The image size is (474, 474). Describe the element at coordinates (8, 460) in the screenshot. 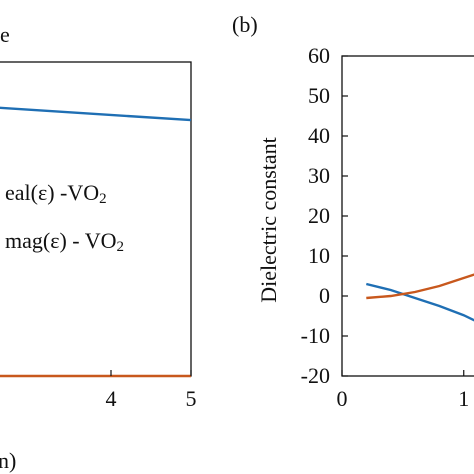

I see `panel-a-xlabel-fragment: n)` at that location.